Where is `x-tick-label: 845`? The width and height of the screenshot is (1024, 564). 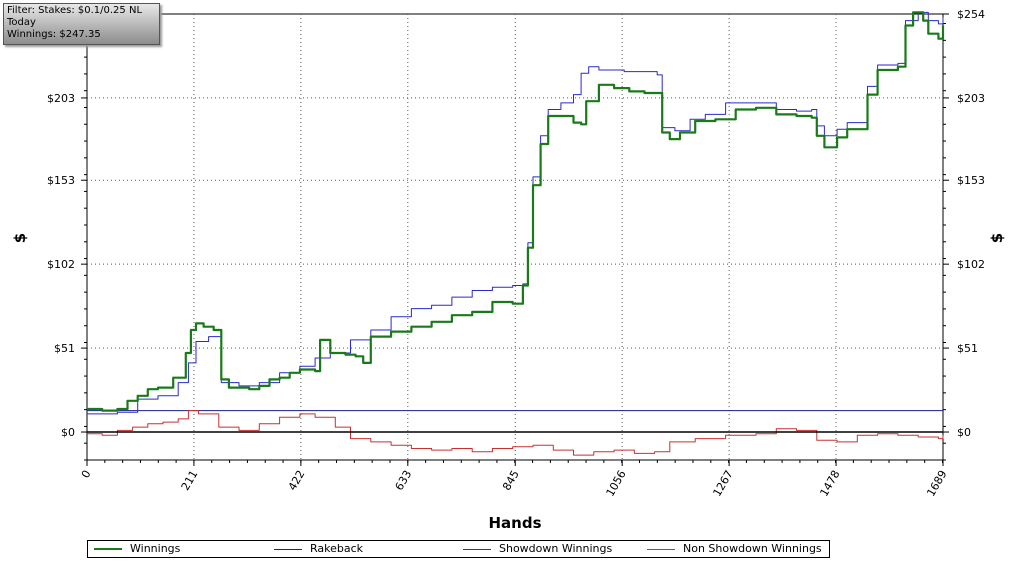 x-tick-label: 845 is located at coordinates (511, 480).